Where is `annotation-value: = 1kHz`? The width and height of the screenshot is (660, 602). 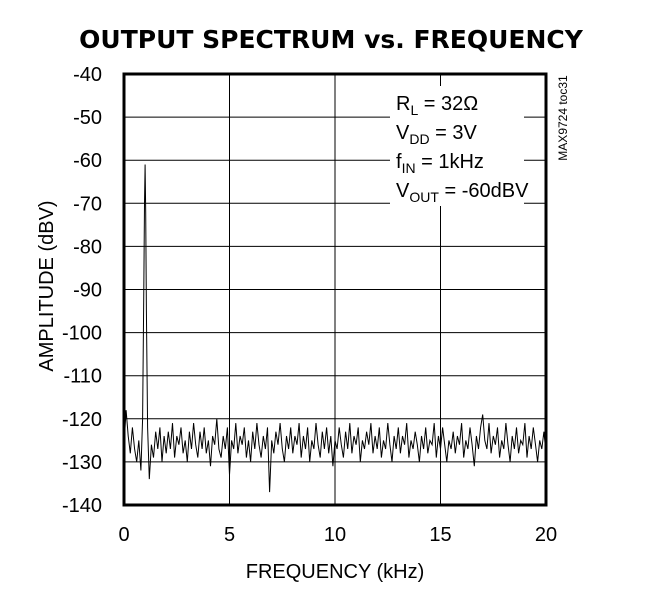
annotation-value: = 1kHz is located at coordinates (450, 162).